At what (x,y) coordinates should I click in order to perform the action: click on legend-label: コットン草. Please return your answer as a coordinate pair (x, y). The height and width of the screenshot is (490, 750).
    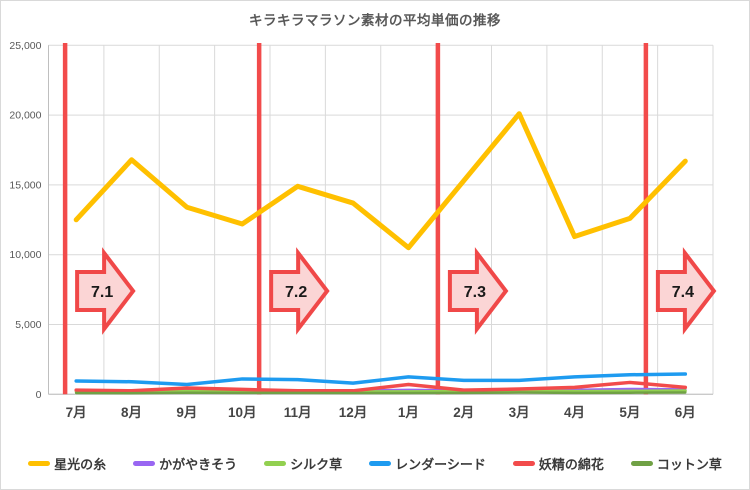
    Looking at the image, I should click on (689, 464).